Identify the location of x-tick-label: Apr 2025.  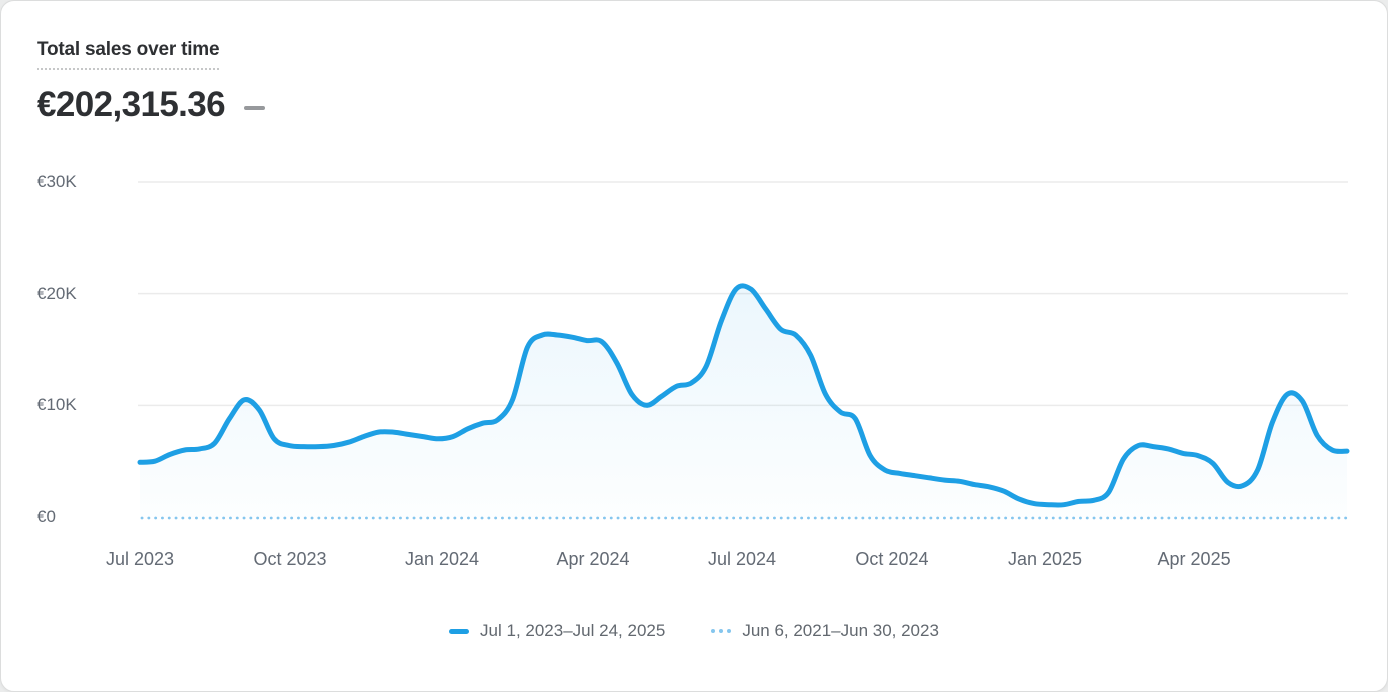
(1194, 559).